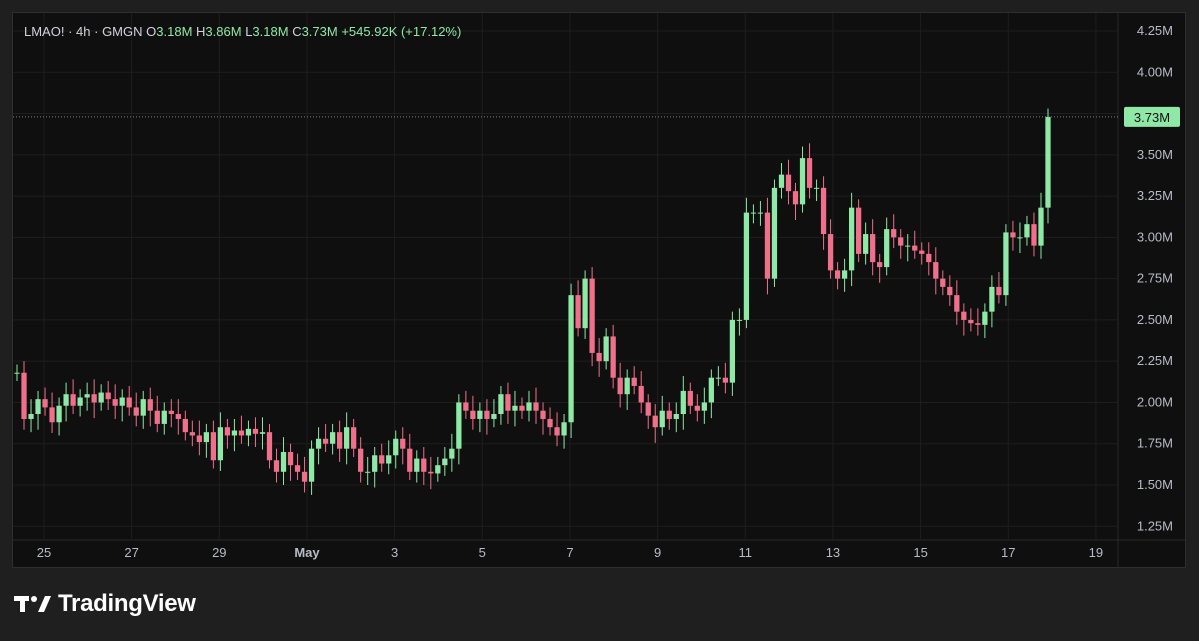 This screenshot has height=641, width=1199. I want to click on tradingview-brand: TradingView, so click(105, 604).